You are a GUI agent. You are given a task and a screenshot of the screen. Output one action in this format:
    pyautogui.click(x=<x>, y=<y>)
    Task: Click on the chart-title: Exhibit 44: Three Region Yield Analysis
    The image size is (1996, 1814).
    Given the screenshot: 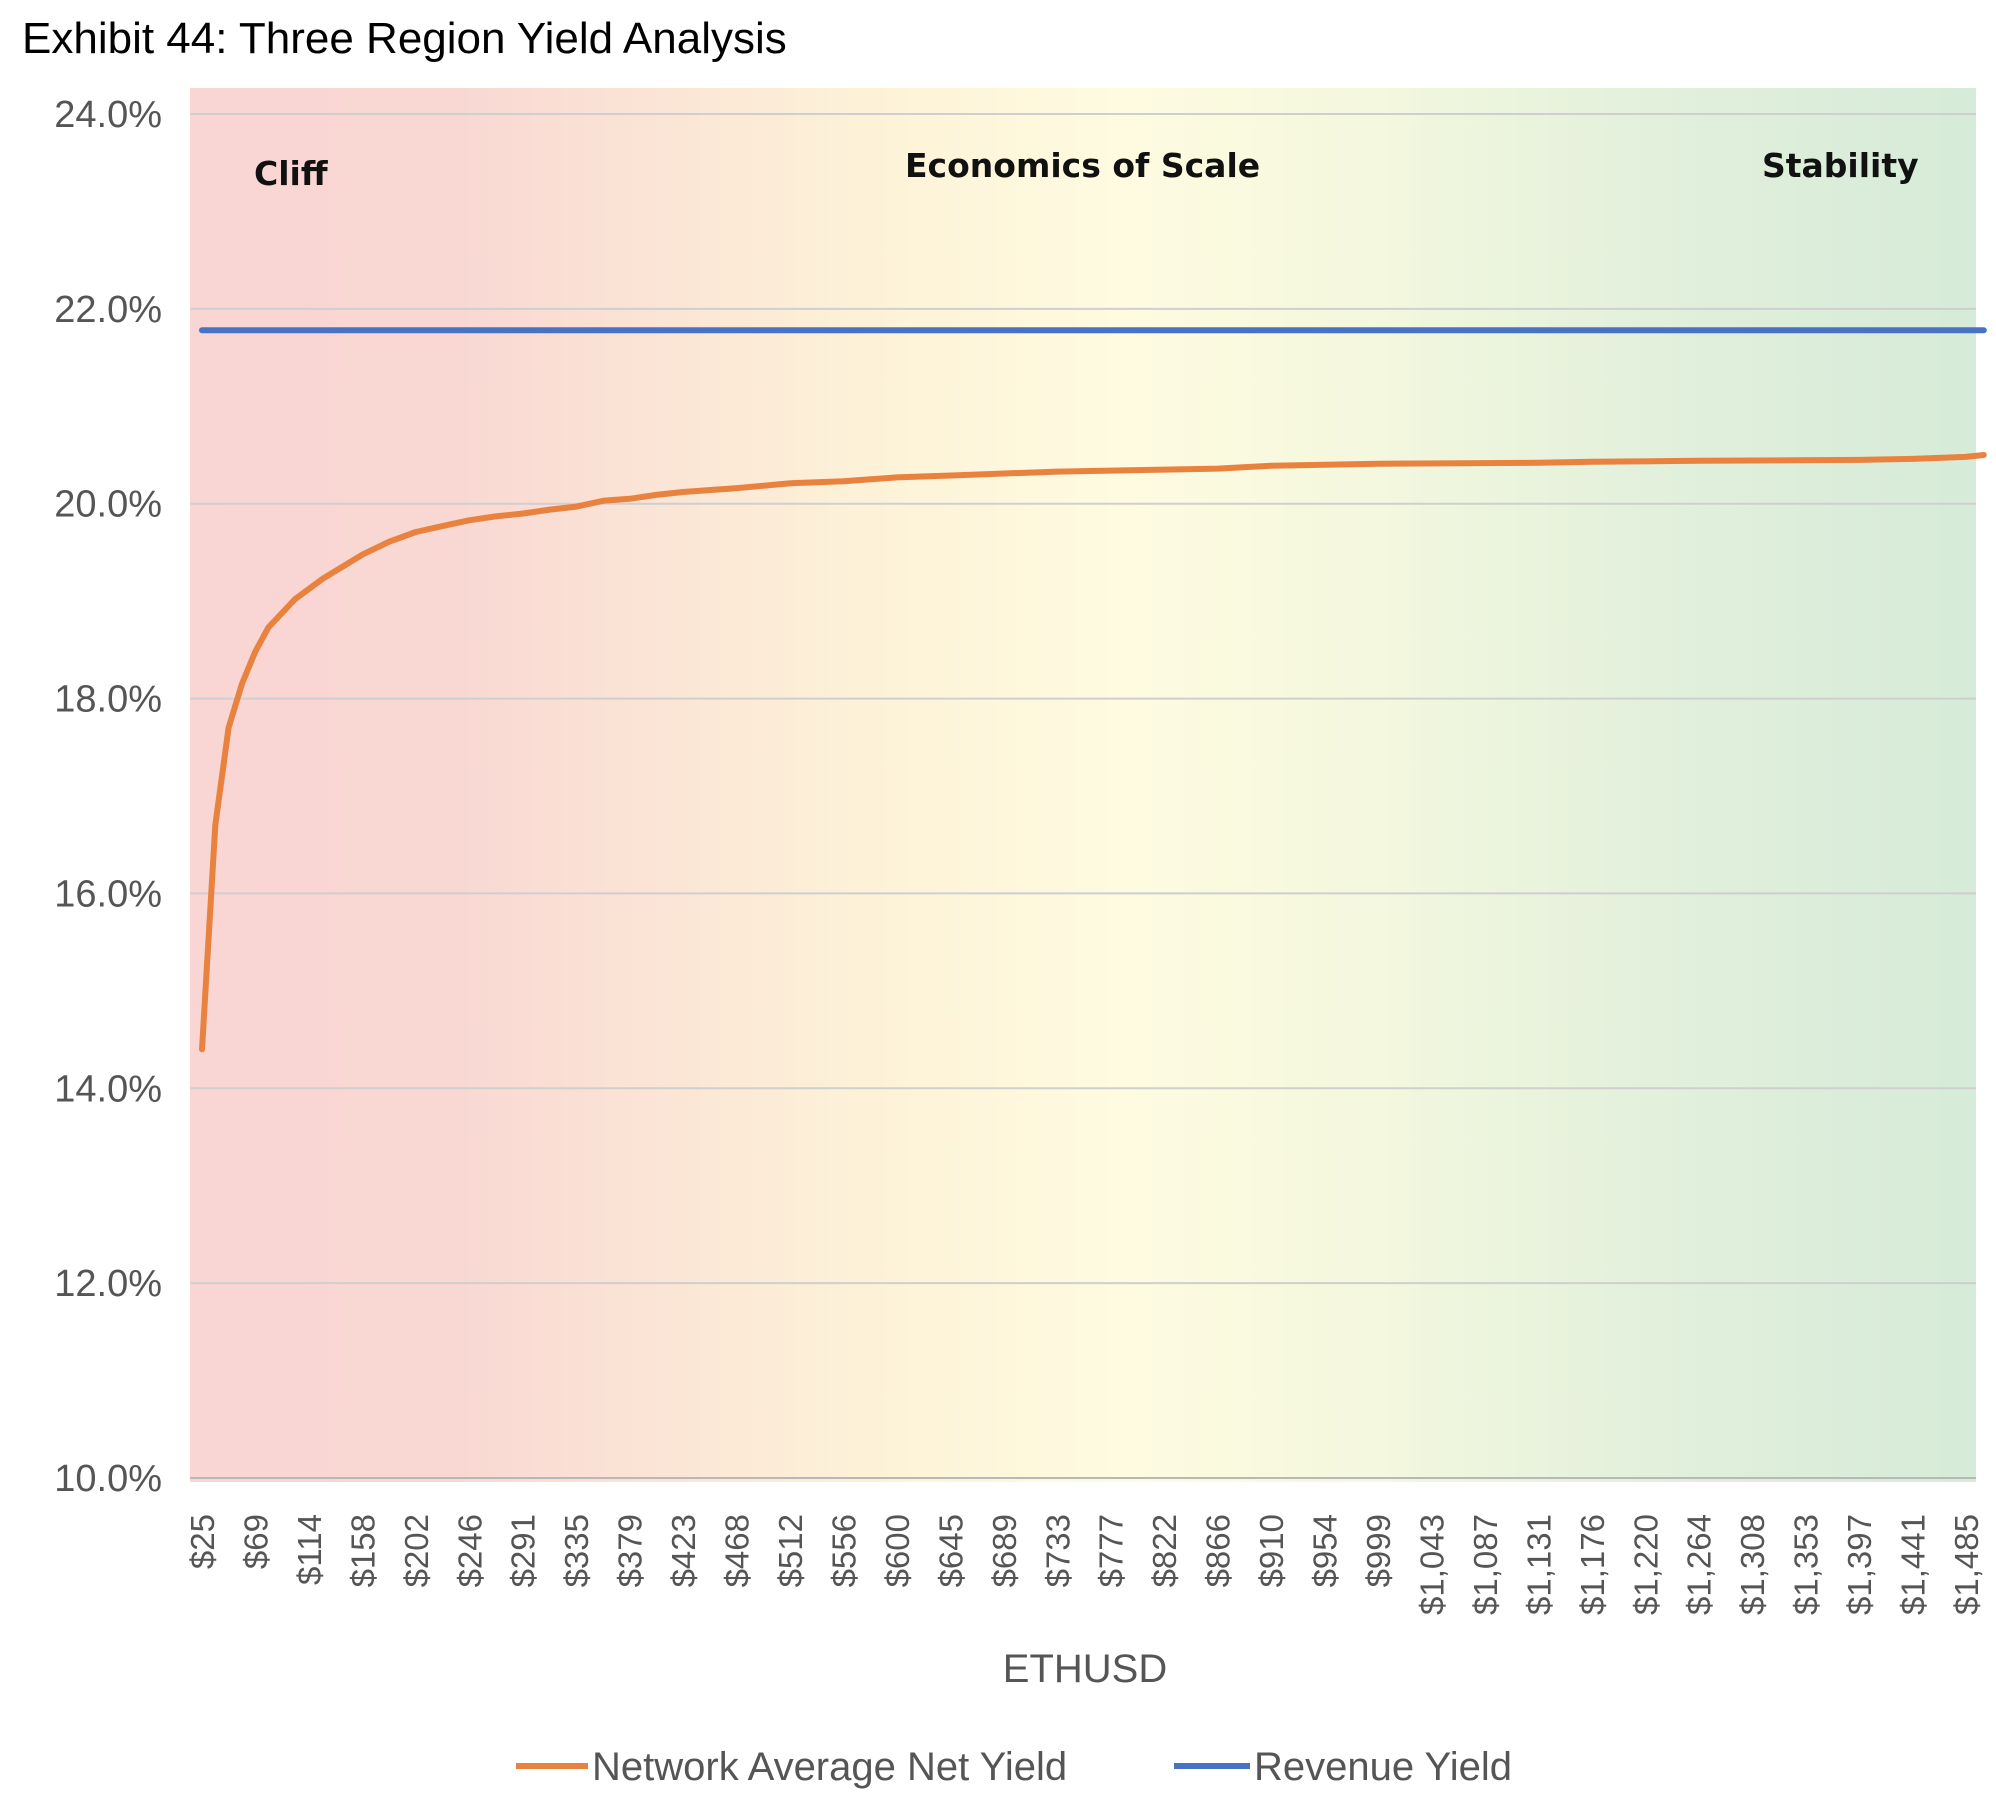 What is the action you would take?
    pyautogui.click(x=404, y=38)
    